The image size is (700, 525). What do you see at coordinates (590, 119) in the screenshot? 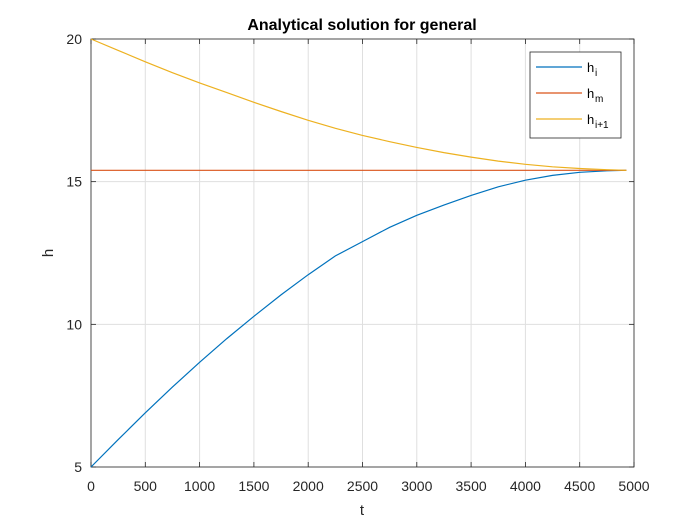
I see `legend-label-2: h` at bounding box center [590, 119].